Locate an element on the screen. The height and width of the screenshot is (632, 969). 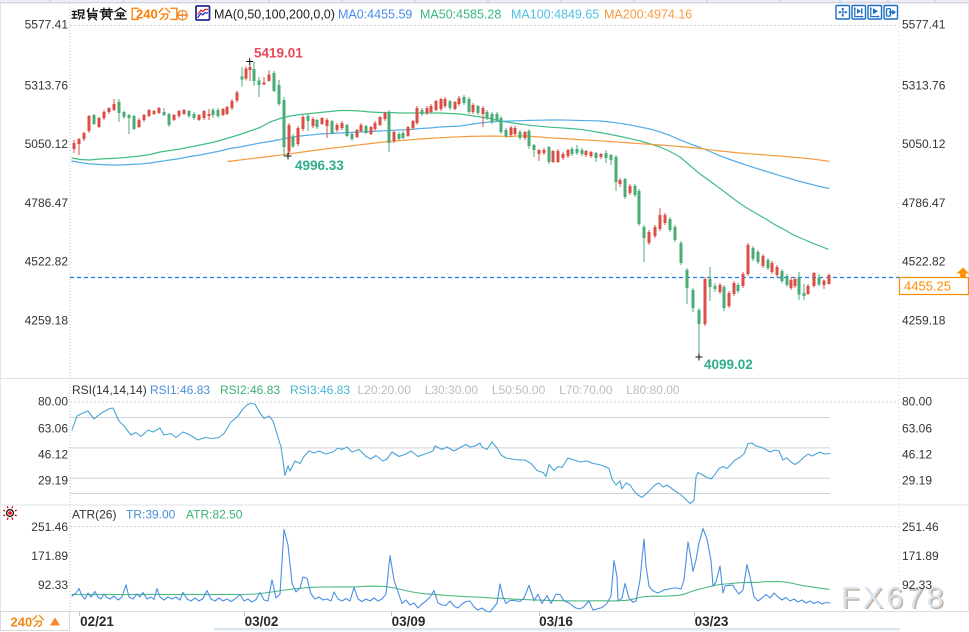
svg-text: L20:20.00 is located at coordinates (385, 390).